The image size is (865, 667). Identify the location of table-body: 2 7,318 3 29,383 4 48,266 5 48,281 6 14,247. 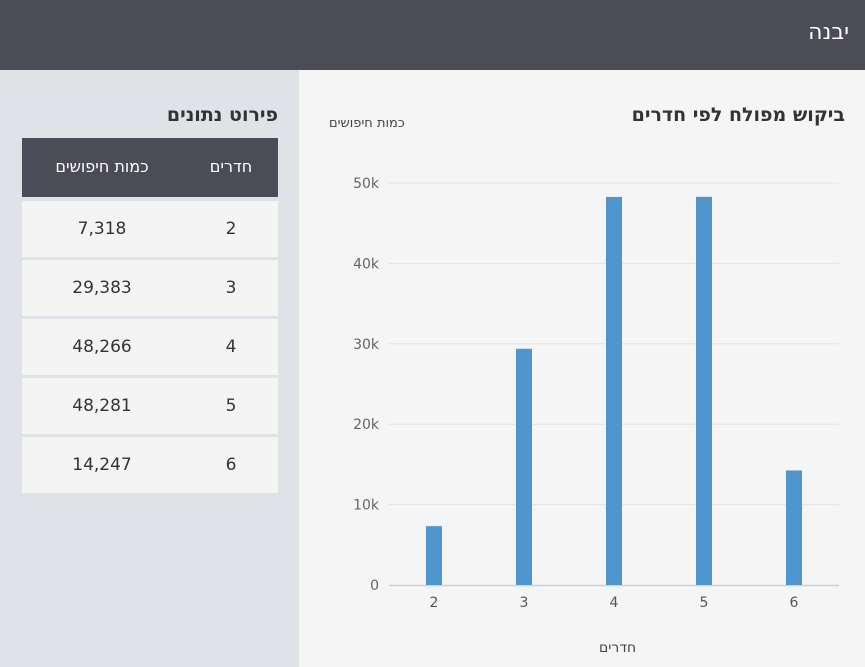
(150, 347).